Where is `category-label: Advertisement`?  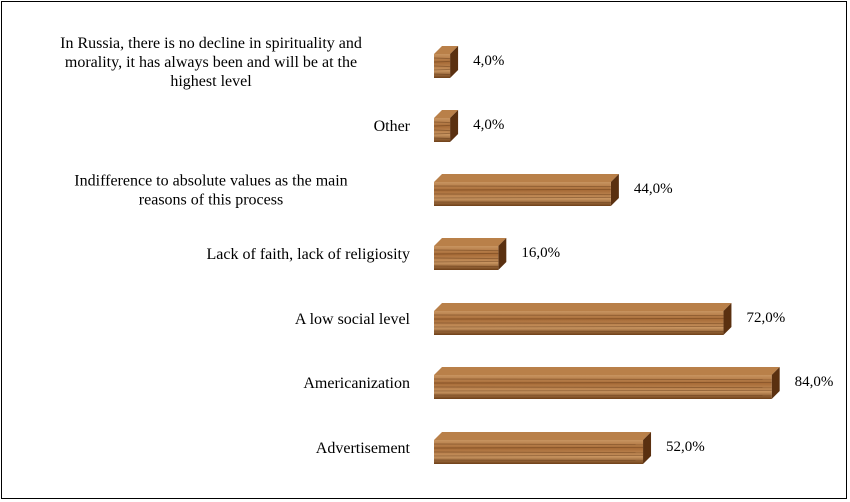 category-label: Advertisement is located at coordinates (363, 448).